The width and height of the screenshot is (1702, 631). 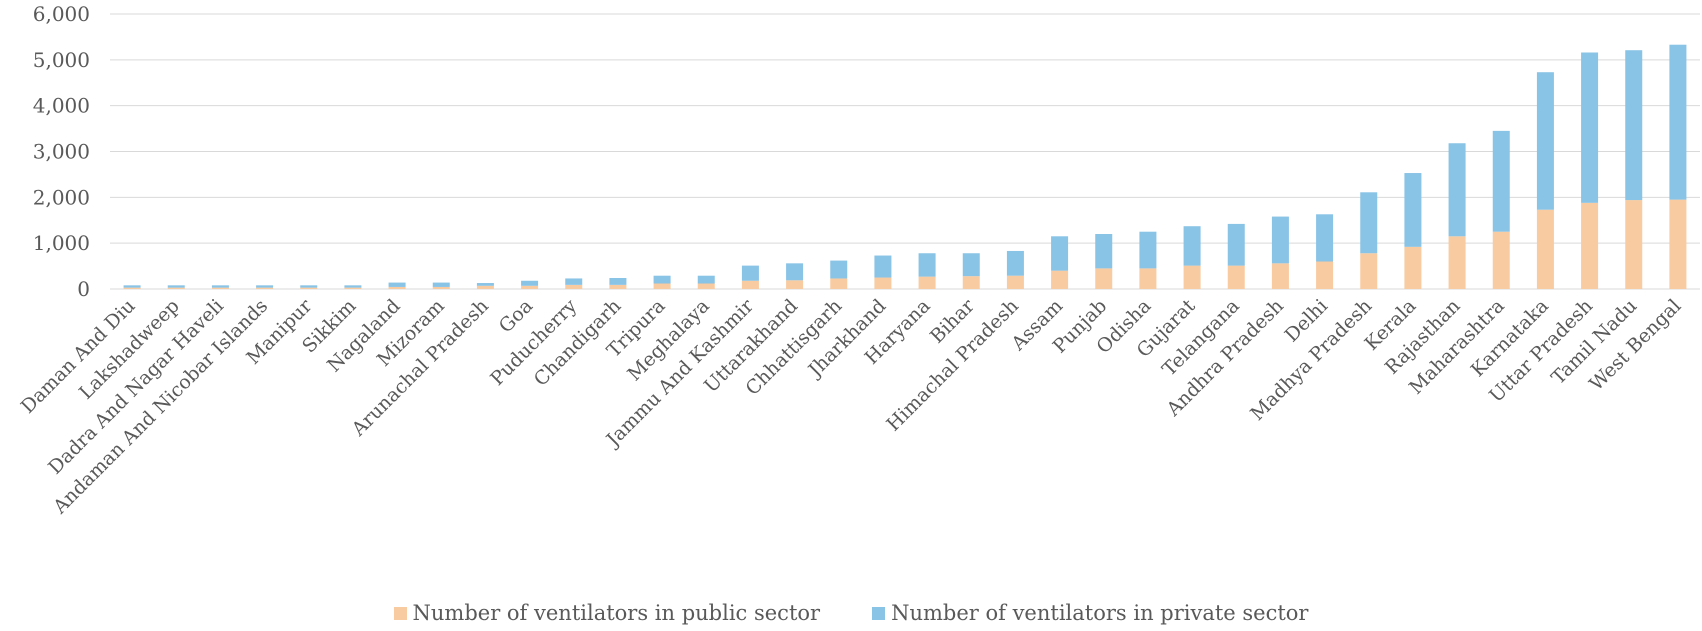 What do you see at coordinates (61, 197) in the screenshot?
I see `y-tick-label: 2,000` at bounding box center [61, 197].